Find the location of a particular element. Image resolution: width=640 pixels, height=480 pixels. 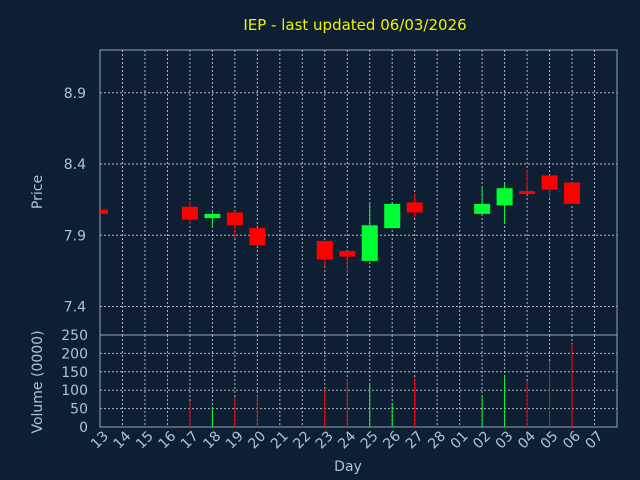

volume-tick-label: 150 is located at coordinates (74, 373).